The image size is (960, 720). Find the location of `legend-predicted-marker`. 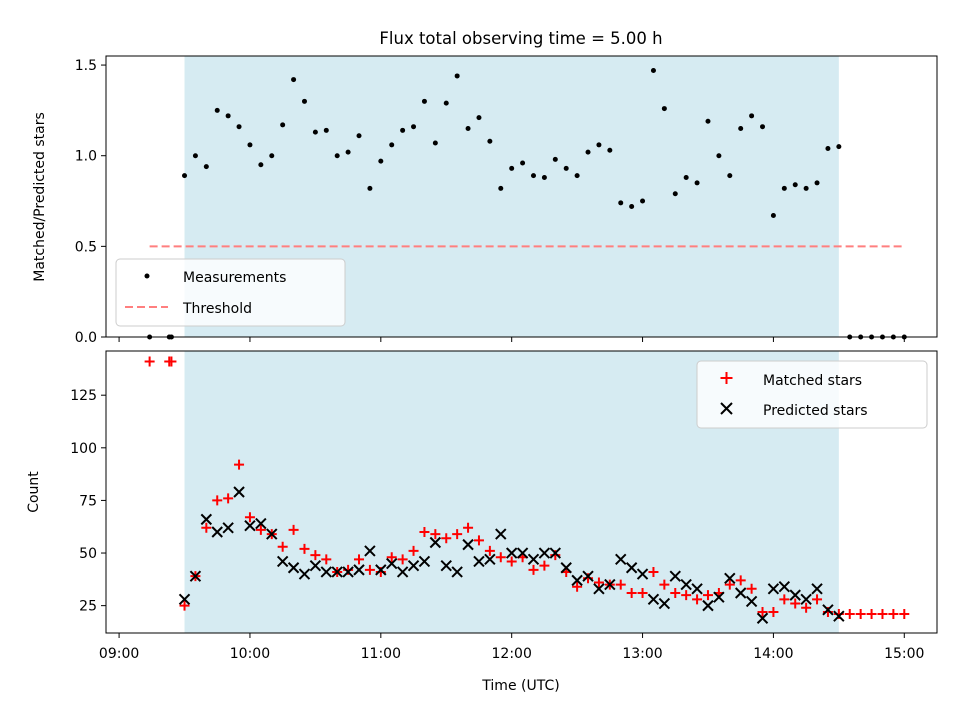

legend-predicted-marker is located at coordinates (726, 408).